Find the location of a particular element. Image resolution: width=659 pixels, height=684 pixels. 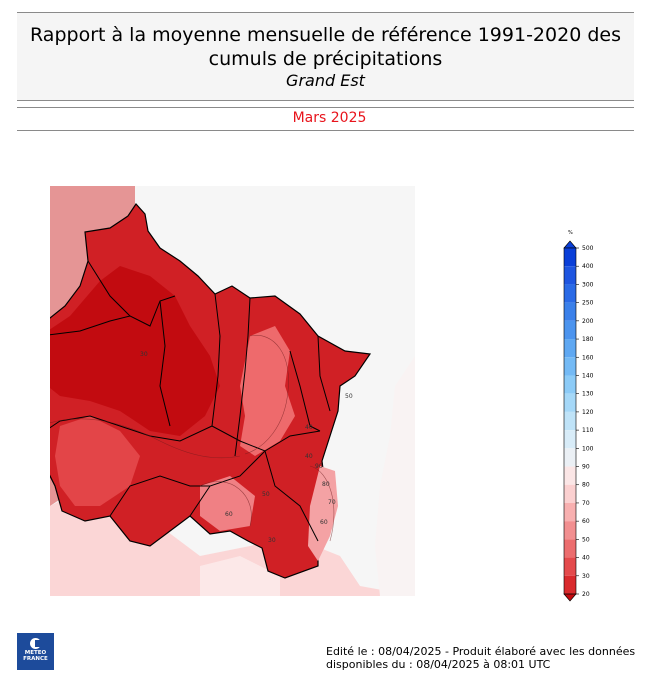

logo-text-2: FRANCE is located at coordinates (35, 659).